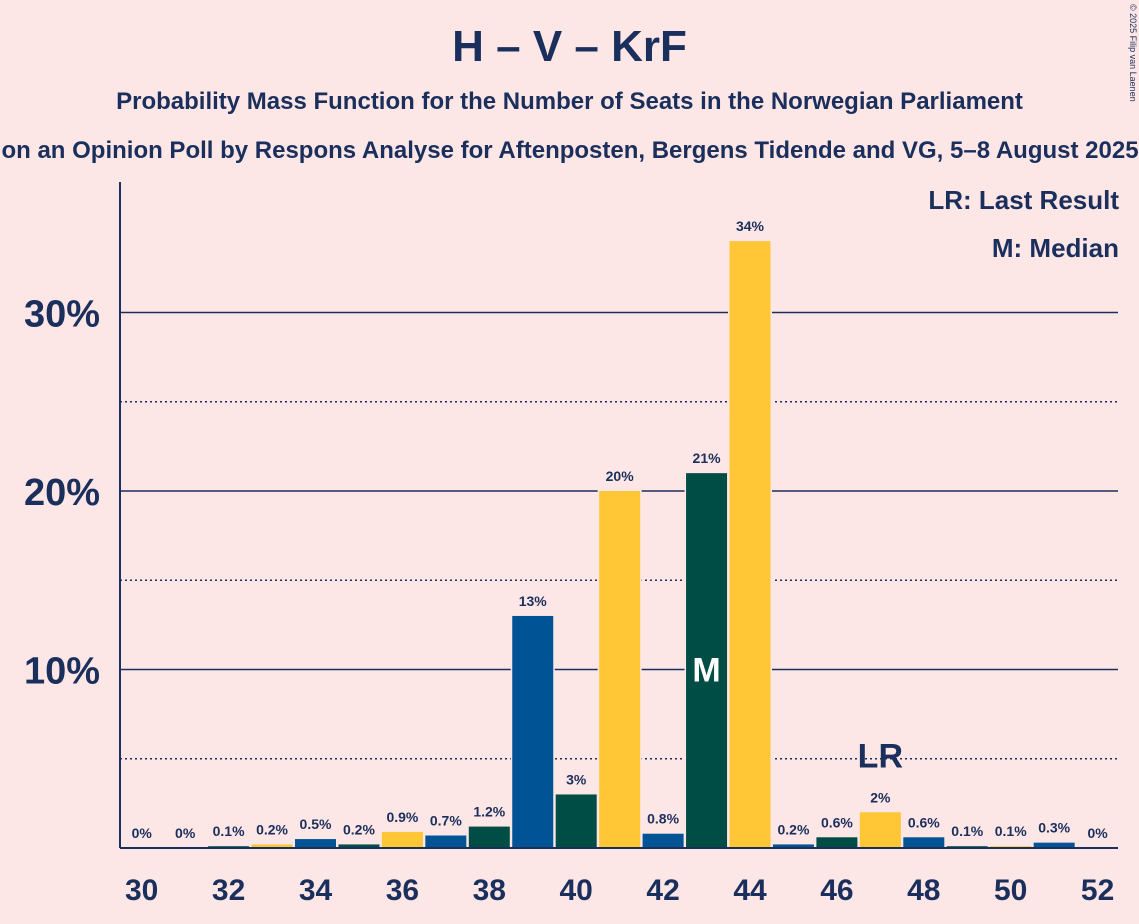  What do you see at coordinates (1010, 890) in the screenshot?
I see `x-tick-label: 50` at bounding box center [1010, 890].